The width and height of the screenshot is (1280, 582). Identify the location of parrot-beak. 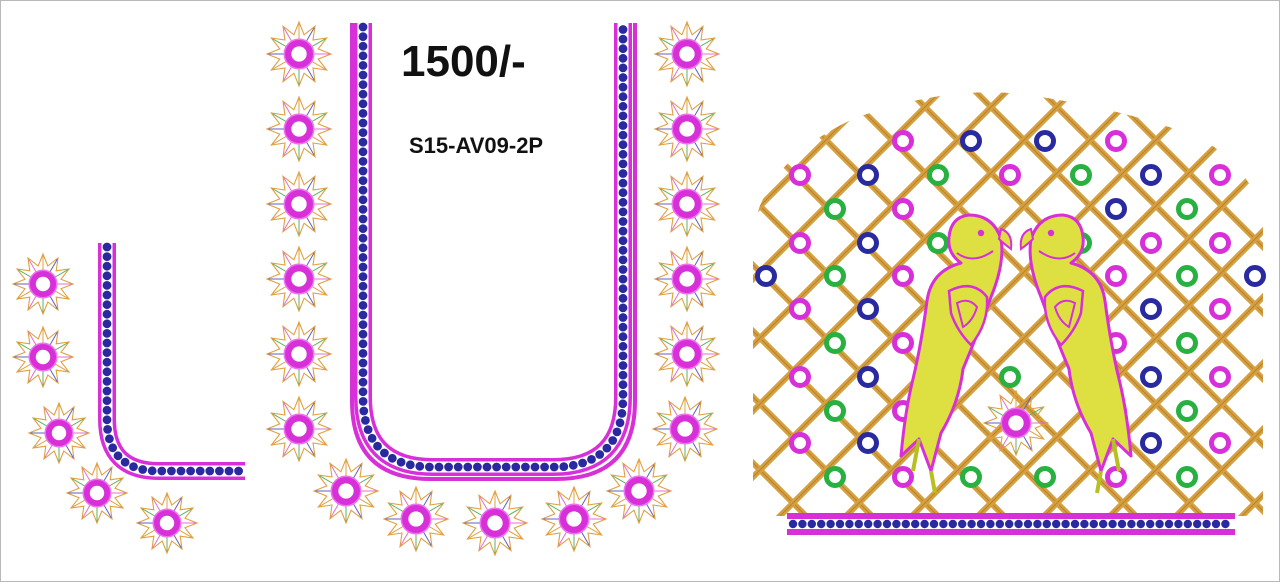
(1005, 239).